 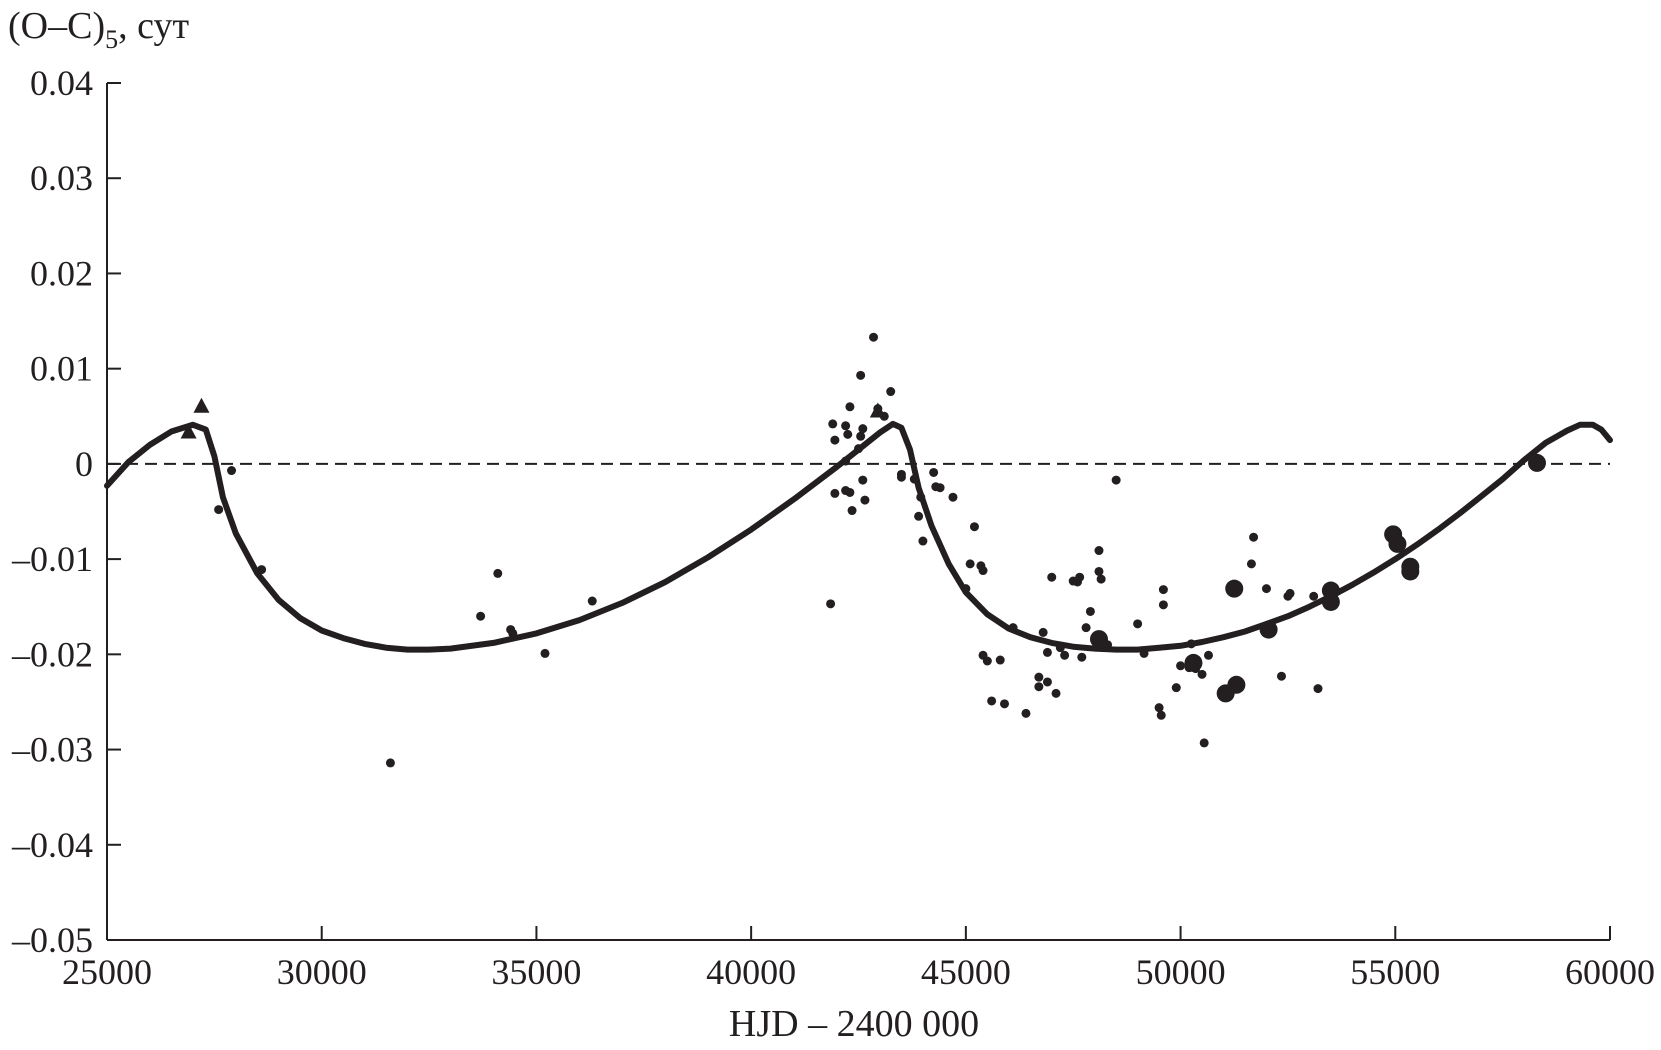 I want to click on y-tick-label: –0.05, so click(x=52, y=940).